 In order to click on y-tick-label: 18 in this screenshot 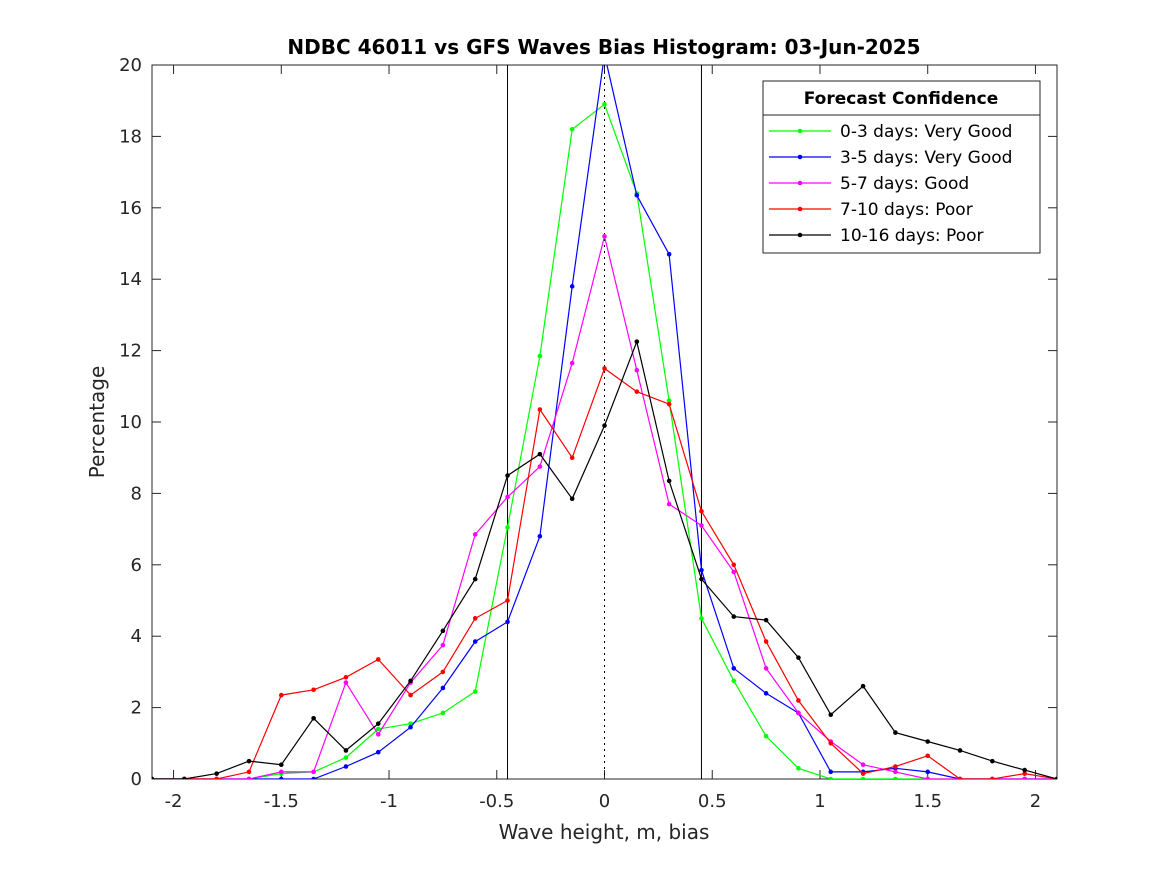, I will do `click(130, 136)`.